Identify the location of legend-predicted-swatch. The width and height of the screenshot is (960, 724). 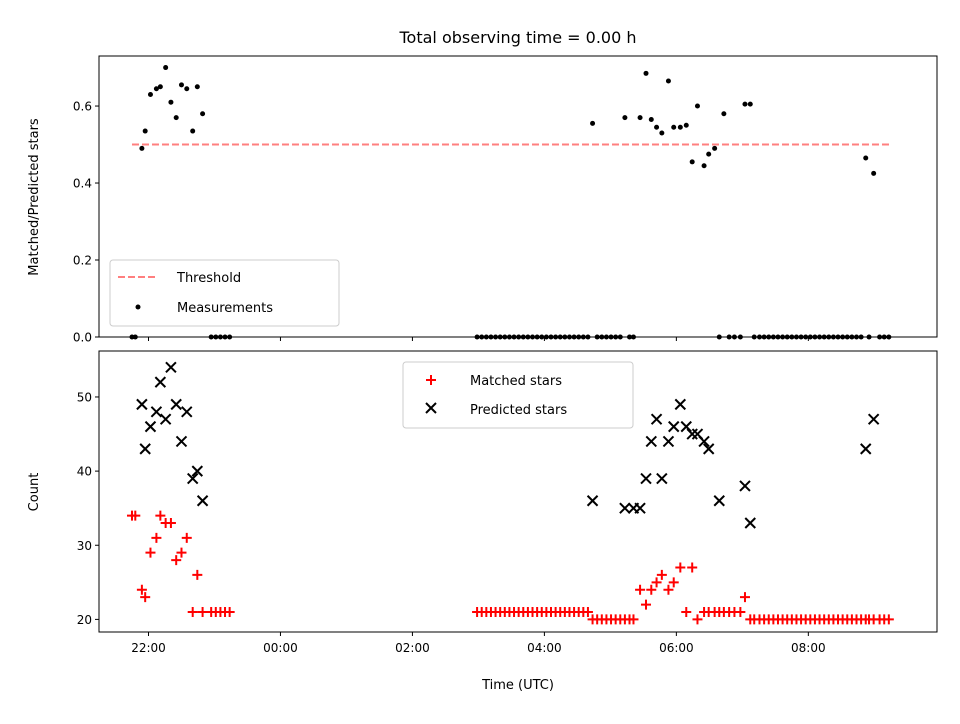
(431, 408).